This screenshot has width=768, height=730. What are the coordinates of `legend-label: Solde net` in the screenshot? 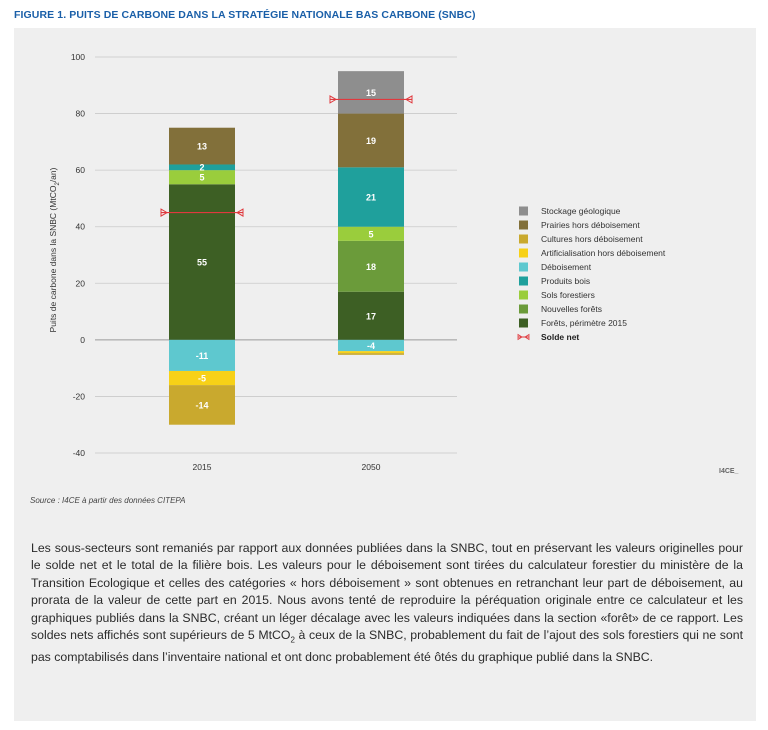 It's located at (560, 337).